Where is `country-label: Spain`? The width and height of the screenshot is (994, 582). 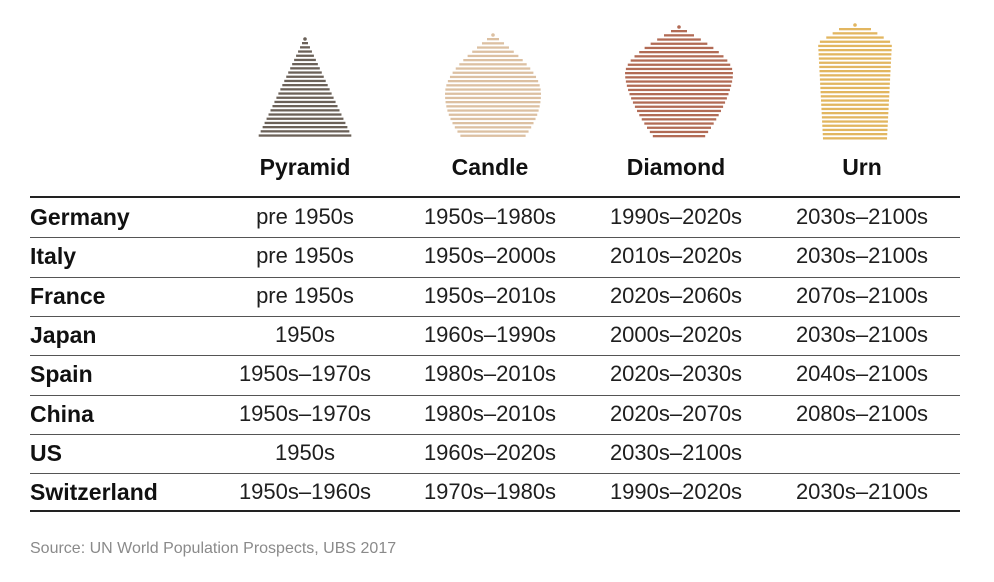
country-label: Spain is located at coordinates (61, 374).